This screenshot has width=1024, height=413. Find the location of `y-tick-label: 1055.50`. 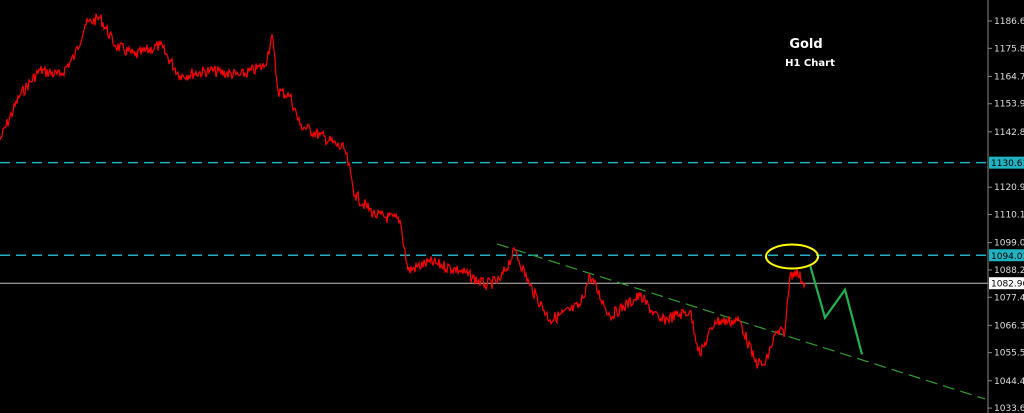

y-tick-label: 1055.50 is located at coordinates (1009, 354).